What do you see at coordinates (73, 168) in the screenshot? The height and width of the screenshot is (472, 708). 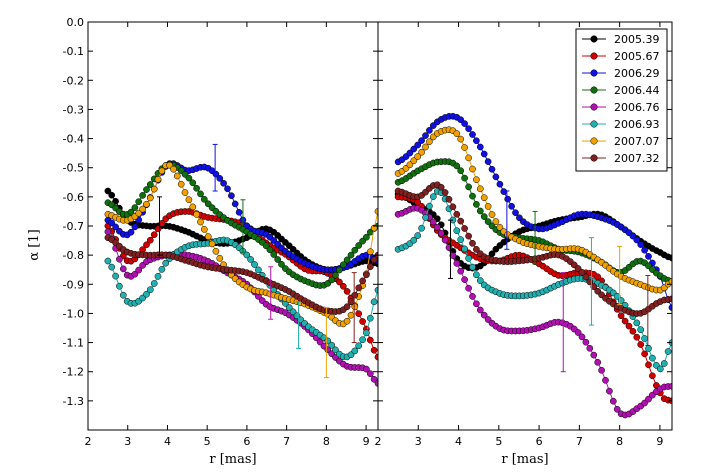 I see `y-tick-label: -0.5` at bounding box center [73, 168].